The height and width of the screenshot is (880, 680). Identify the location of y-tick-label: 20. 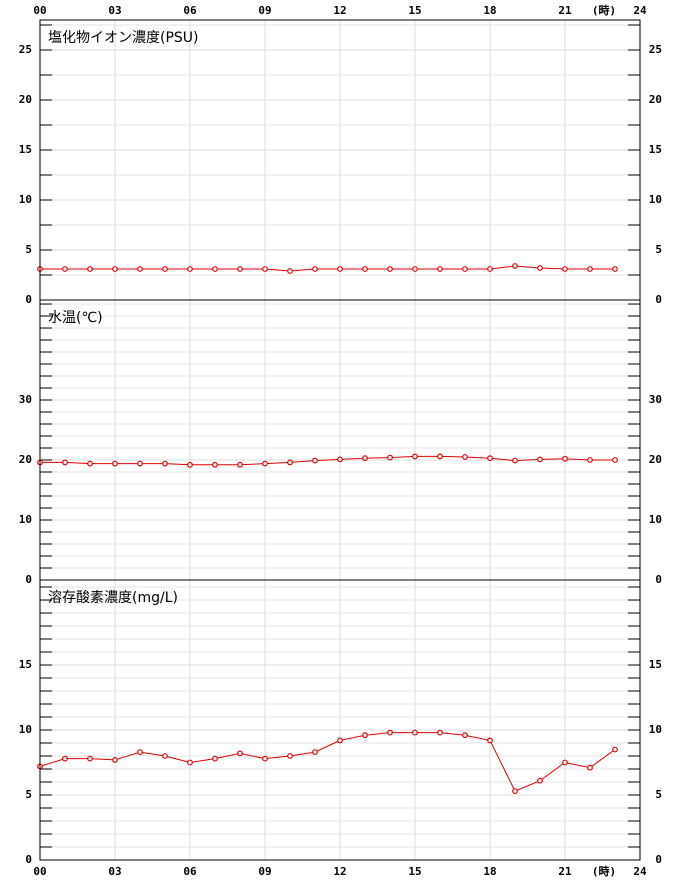
(25, 99).